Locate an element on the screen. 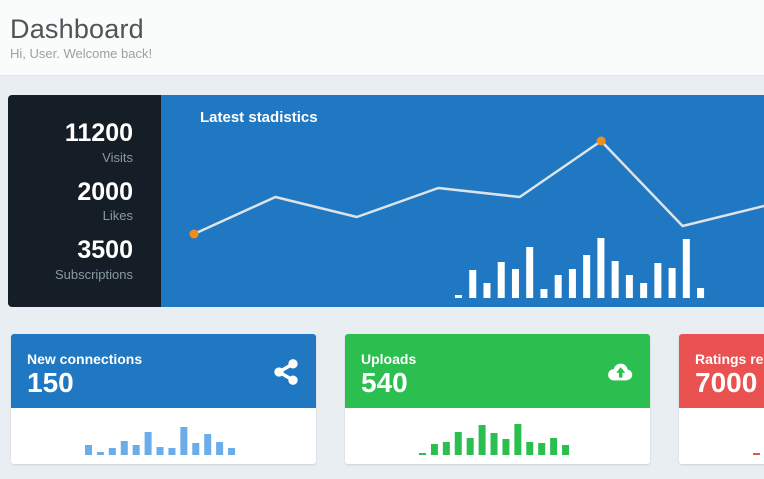 The width and height of the screenshot is (764, 479). card-uploads: Uploads 540 is located at coordinates (497, 399).